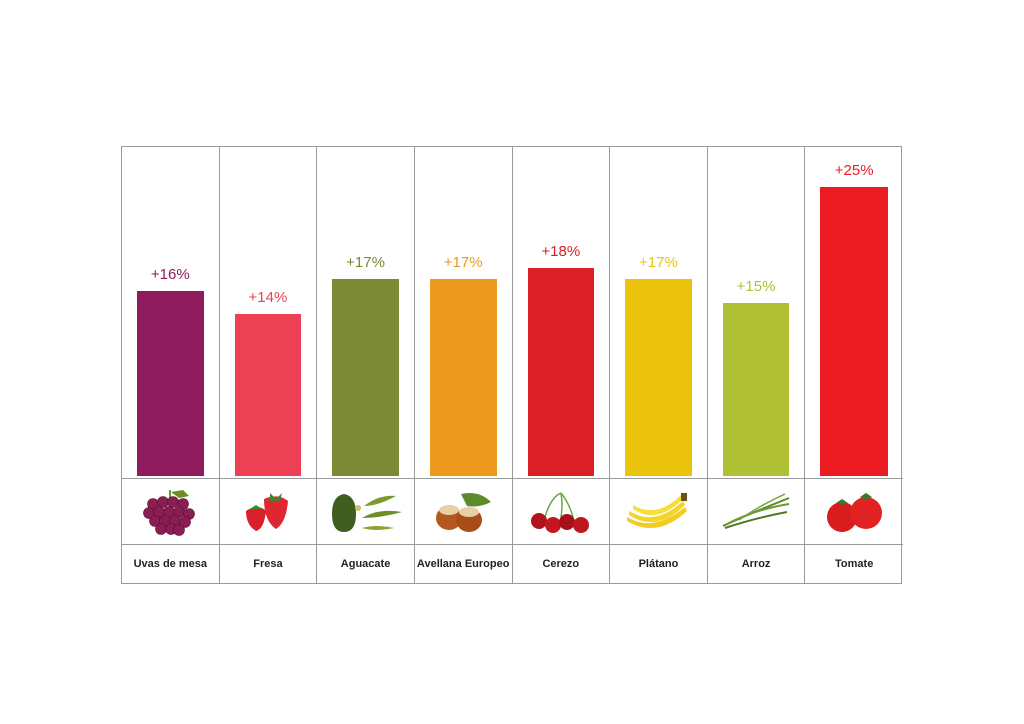  I want to click on bar-area: +14%, so click(268, 312).